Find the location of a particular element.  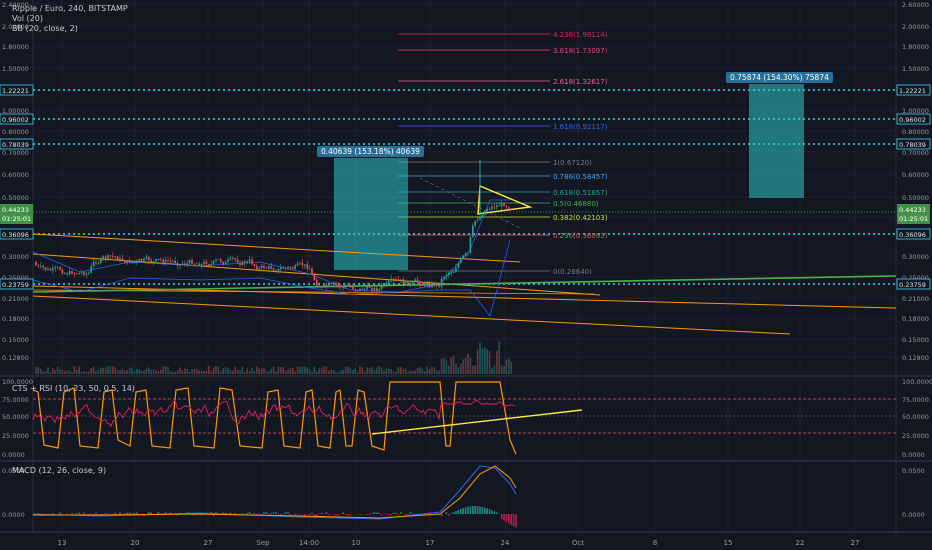

bollinger-indicator-label: BB (20, close, 2) is located at coordinates (45, 28).